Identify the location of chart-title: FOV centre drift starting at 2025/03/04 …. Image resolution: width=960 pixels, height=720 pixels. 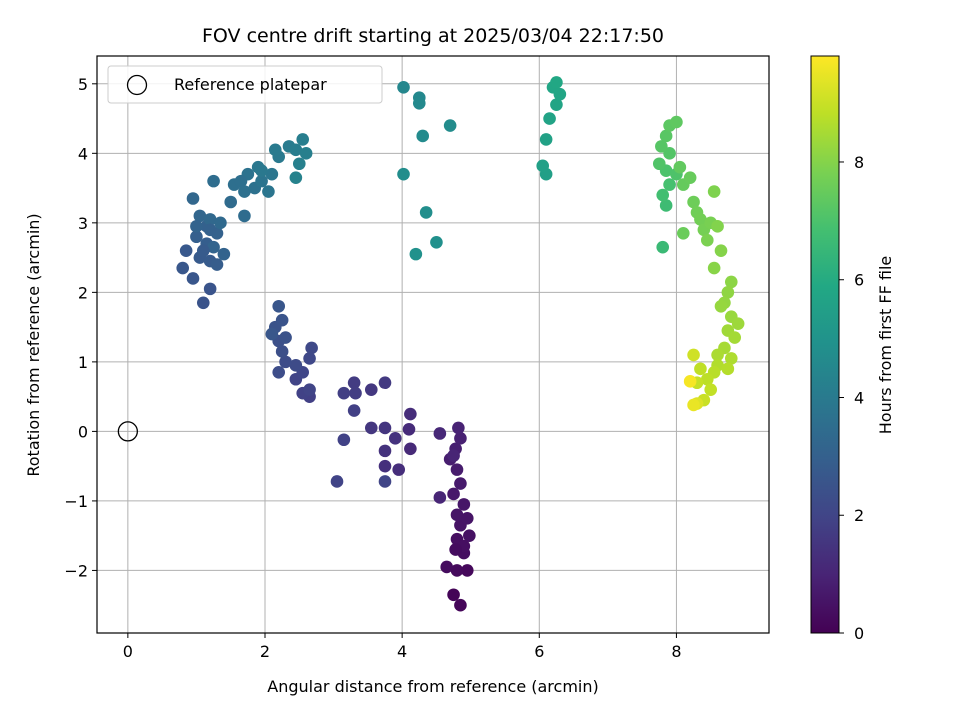
(433, 36).